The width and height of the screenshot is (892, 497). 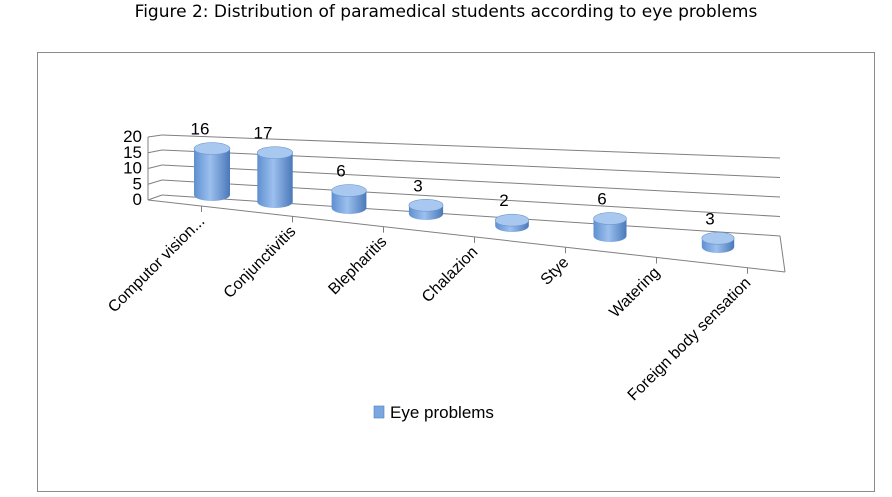 What do you see at coordinates (132, 136) in the screenshot?
I see `y-tick-label: 20` at bounding box center [132, 136].